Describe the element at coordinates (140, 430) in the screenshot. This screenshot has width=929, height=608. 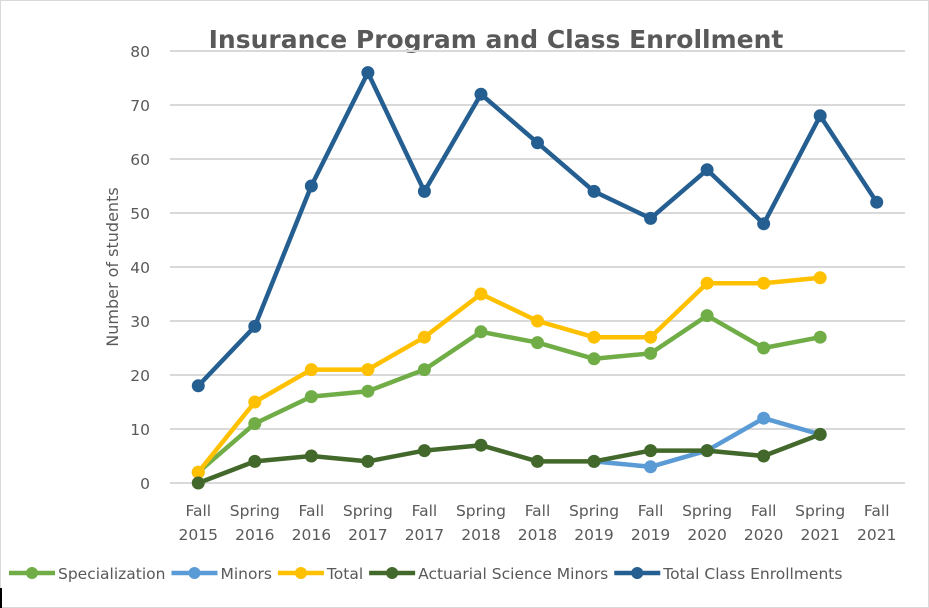
I see `y-tick-label: 10` at that location.